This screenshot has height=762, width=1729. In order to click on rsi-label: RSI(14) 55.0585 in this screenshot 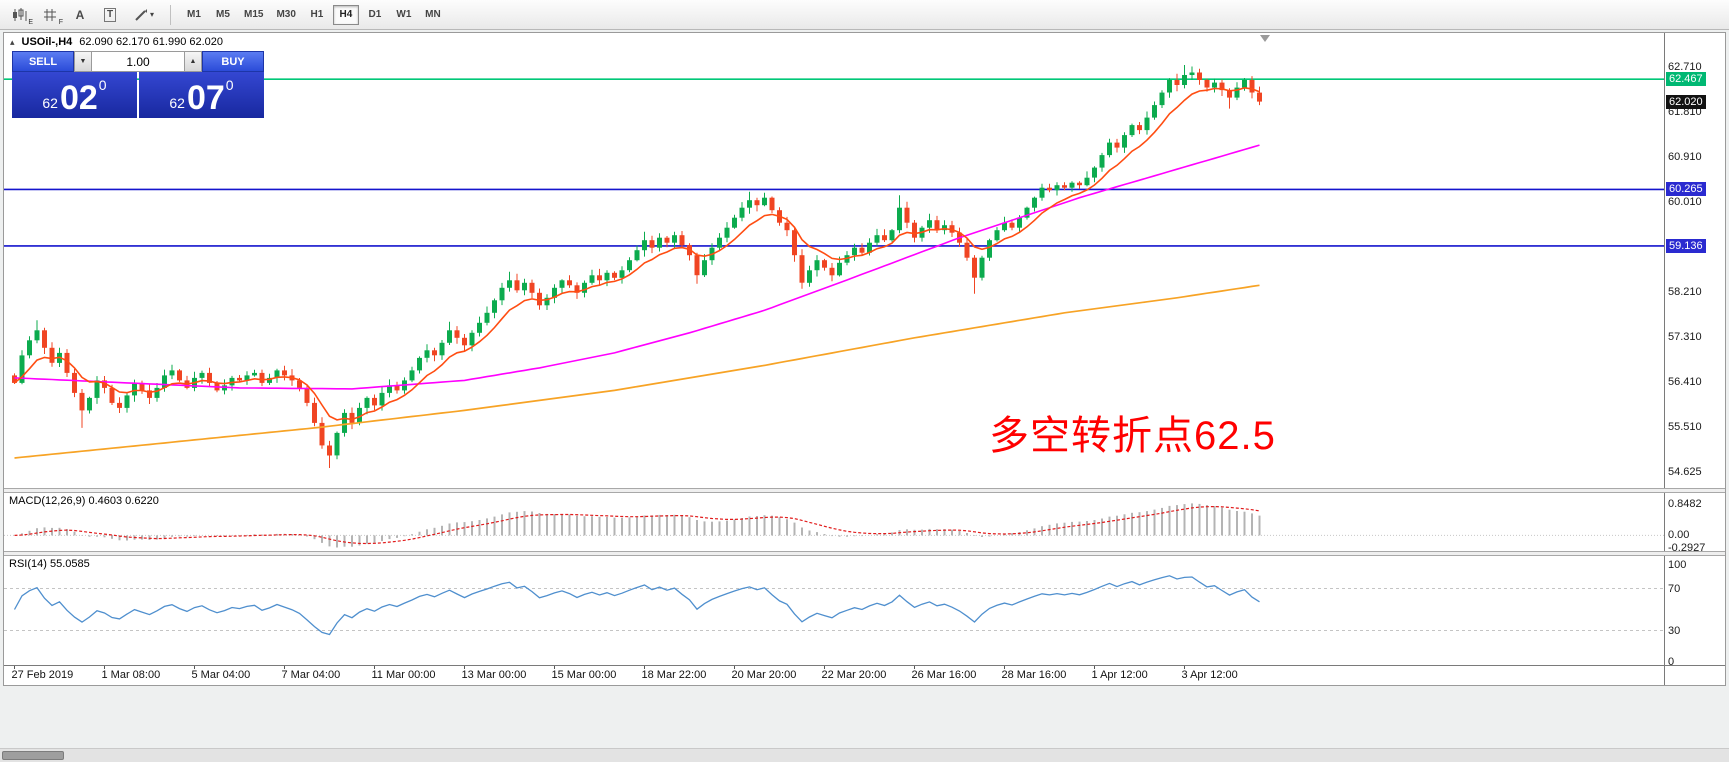, I will do `click(49, 564)`.